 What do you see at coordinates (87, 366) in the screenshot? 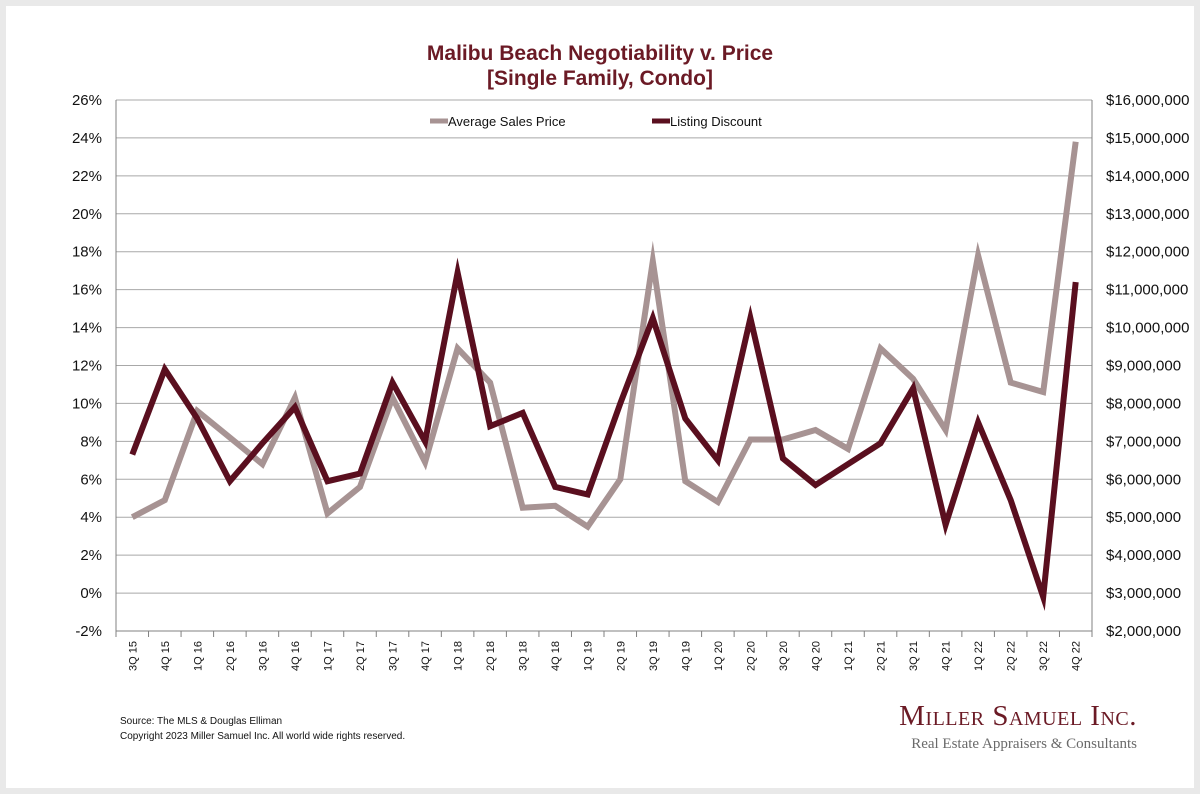
I see `left-axis-tick-label: 12%` at bounding box center [87, 366].